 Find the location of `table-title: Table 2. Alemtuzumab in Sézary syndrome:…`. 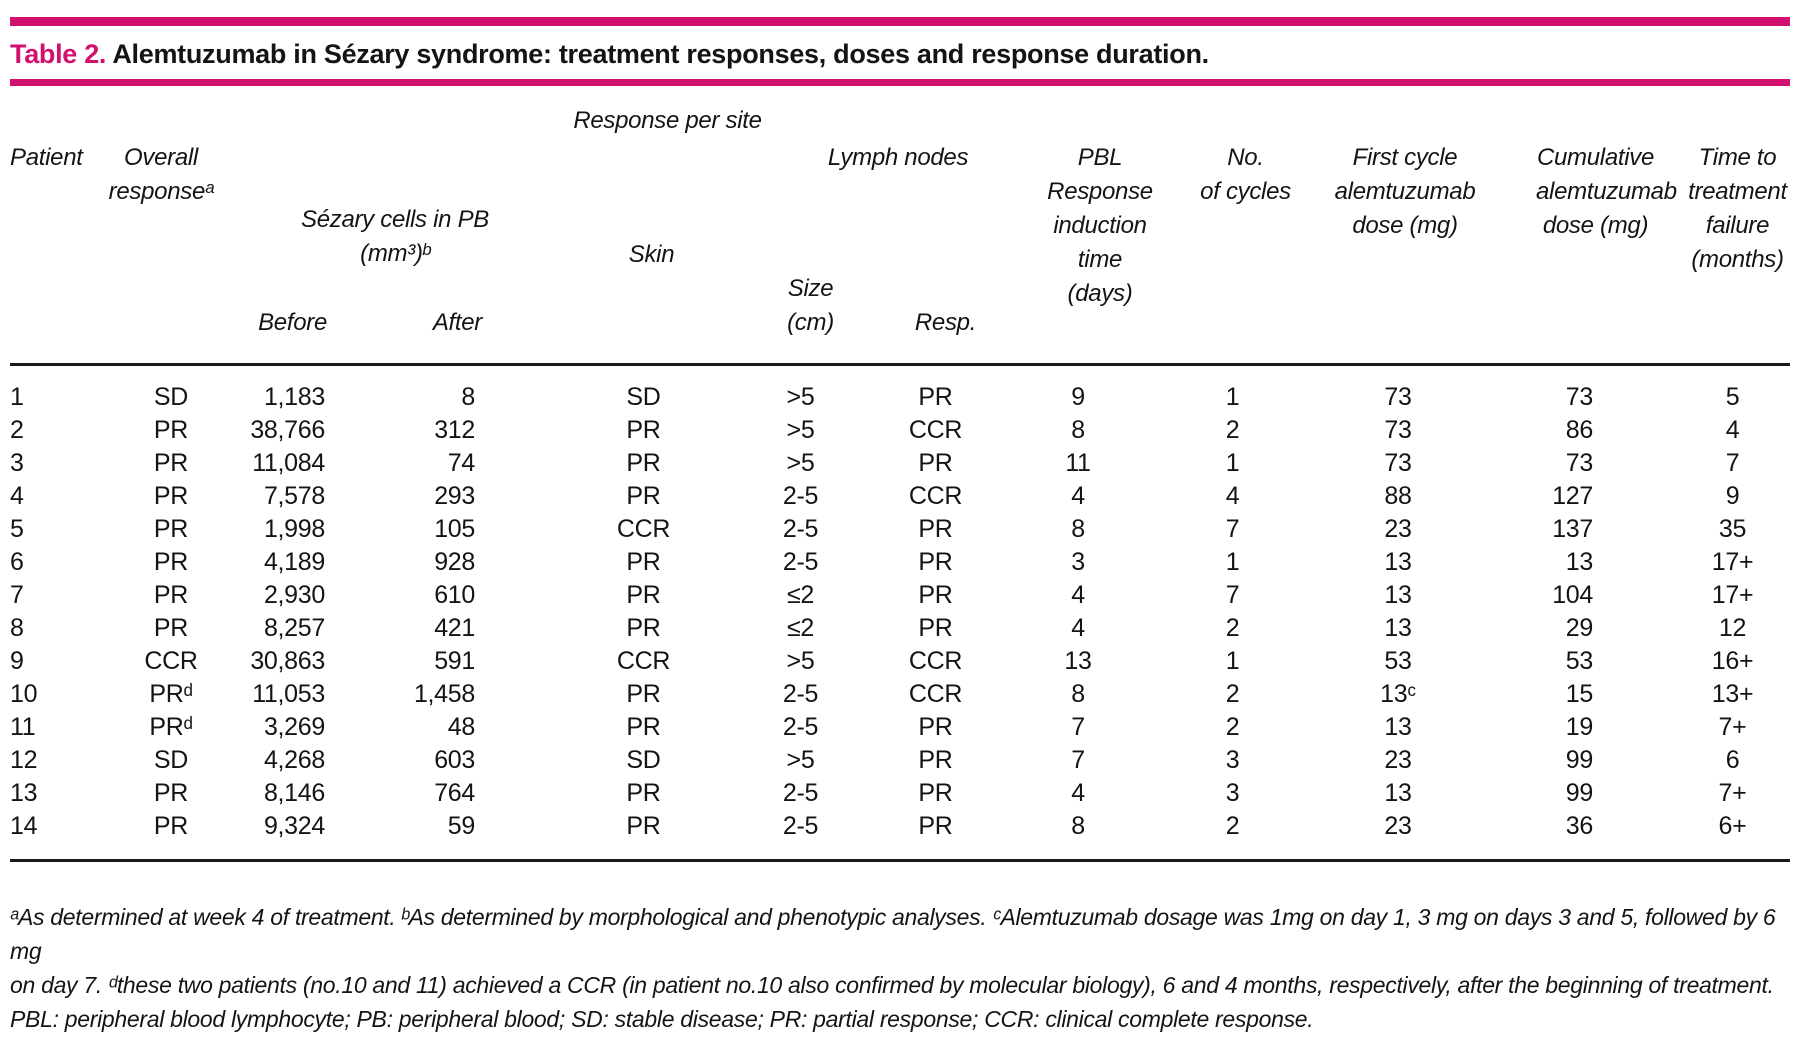

table-title: Table 2. Alemtuzumab in Sézary syndrome:… is located at coordinates (900, 54).